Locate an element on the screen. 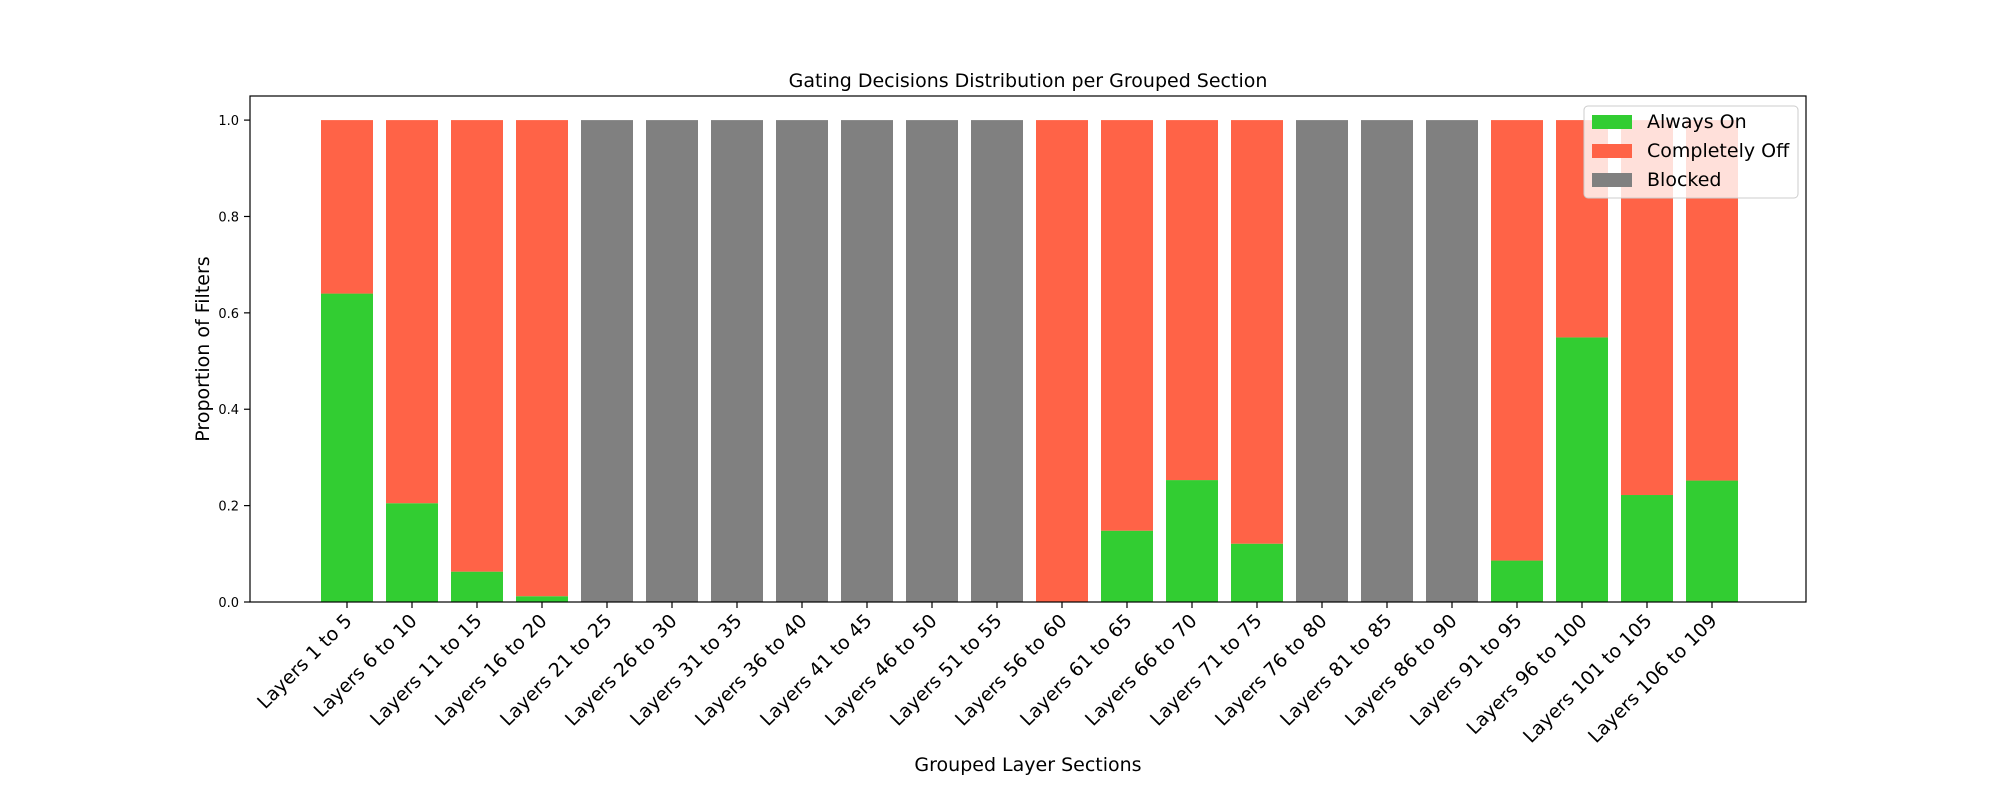  legend-box is located at coordinates (1691, 152).